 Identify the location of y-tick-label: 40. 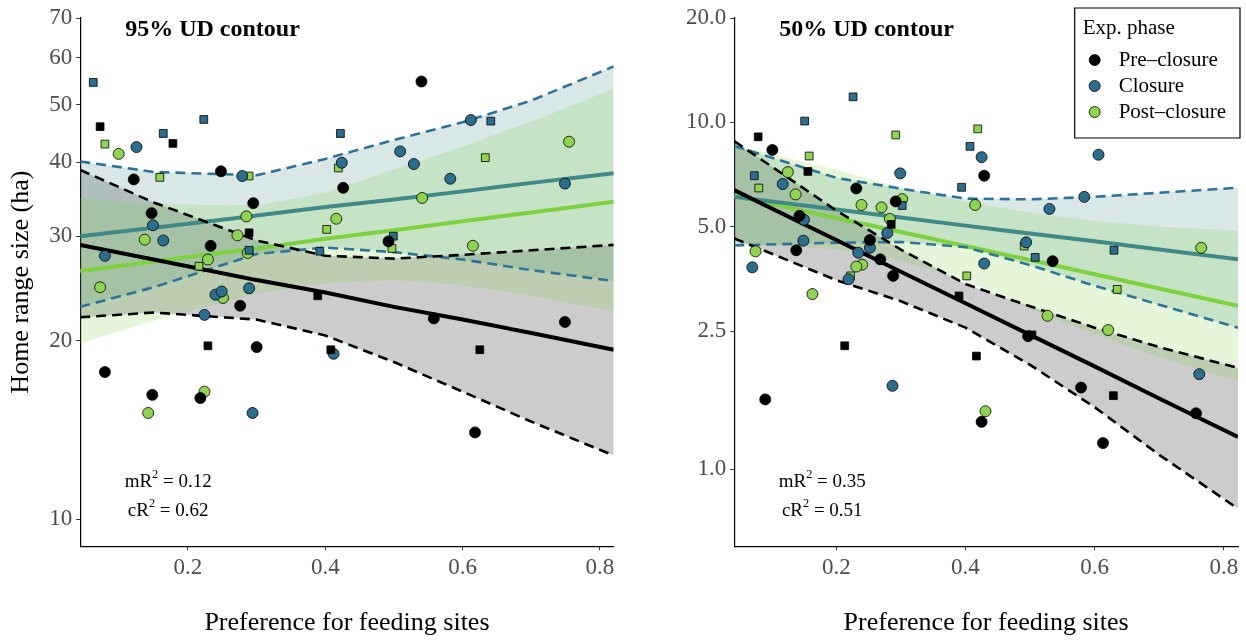
(61, 161).